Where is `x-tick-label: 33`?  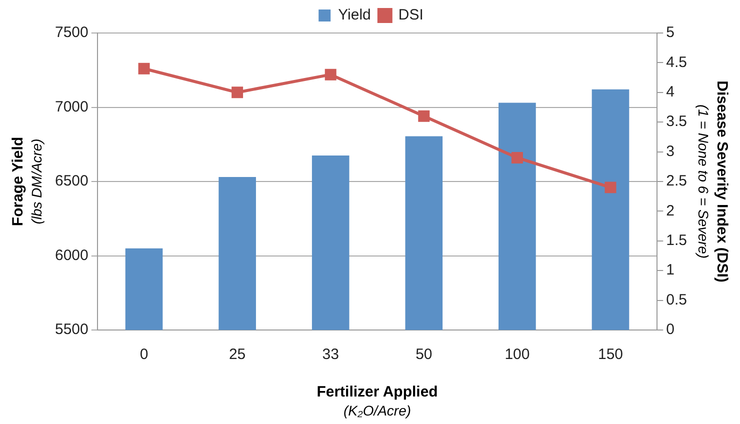 x-tick-label: 33 is located at coordinates (330, 355).